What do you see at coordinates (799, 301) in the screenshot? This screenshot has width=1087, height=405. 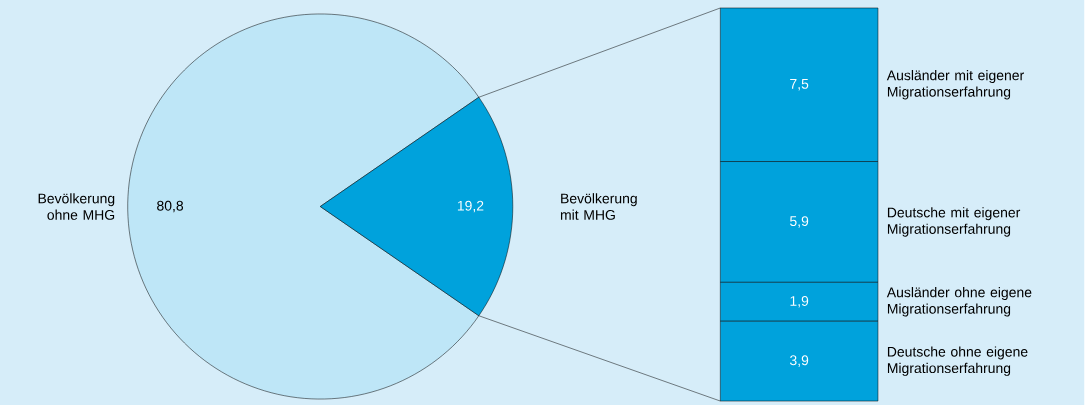 I see `data-label: 1,9` at bounding box center [799, 301].